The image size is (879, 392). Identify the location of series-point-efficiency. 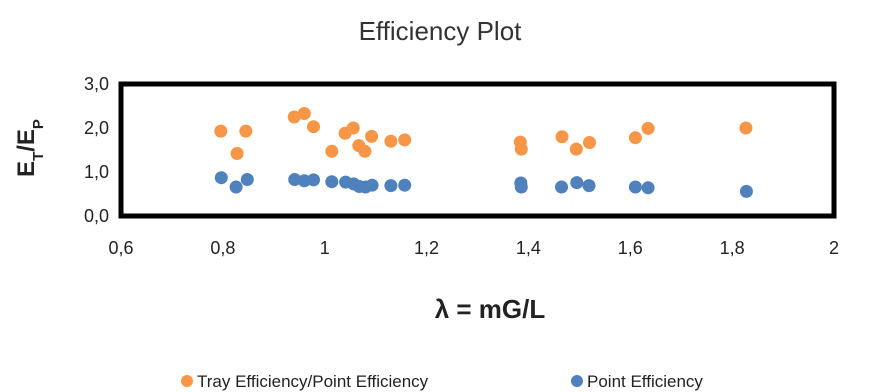
(483, 184).